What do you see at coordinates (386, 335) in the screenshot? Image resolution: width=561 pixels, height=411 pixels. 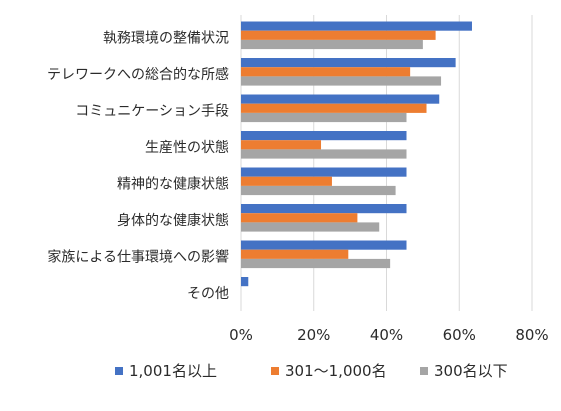 I see `x-tick-label: 40%` at bounding box center [386, 335].